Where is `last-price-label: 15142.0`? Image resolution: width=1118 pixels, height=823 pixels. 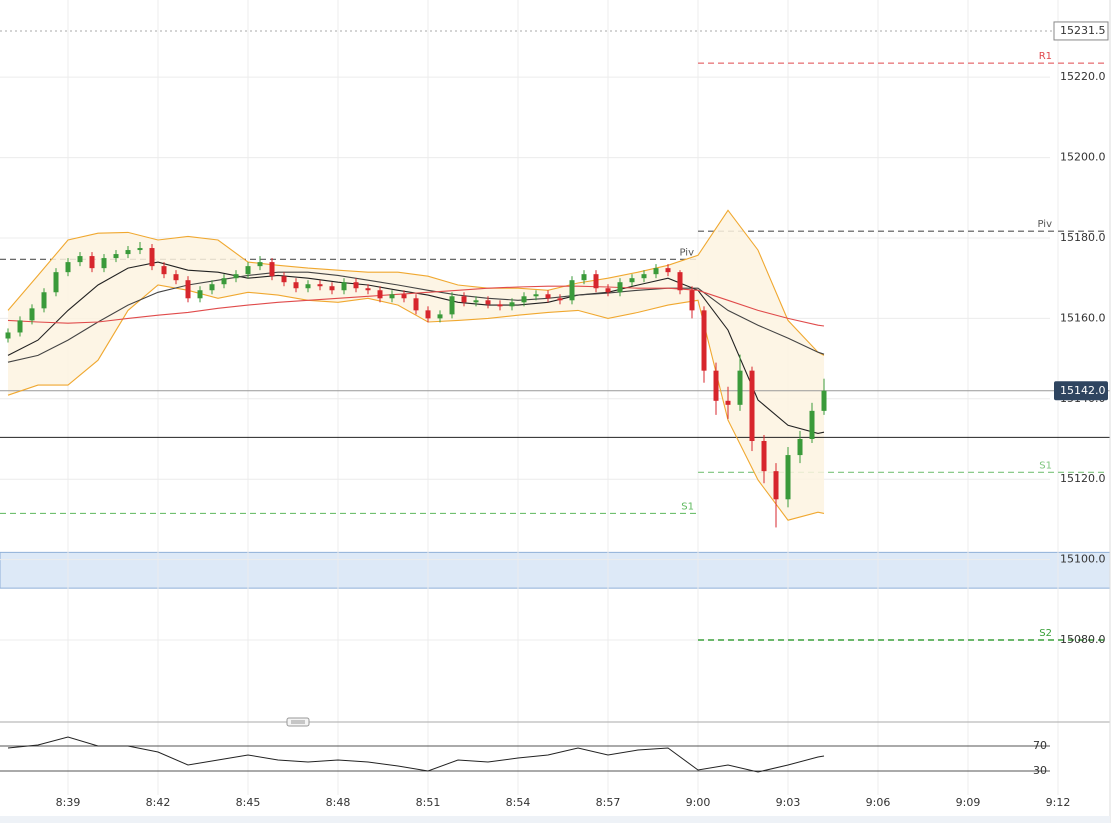 last-price-label: 15142.0 is located at coordinates (1083, 390).